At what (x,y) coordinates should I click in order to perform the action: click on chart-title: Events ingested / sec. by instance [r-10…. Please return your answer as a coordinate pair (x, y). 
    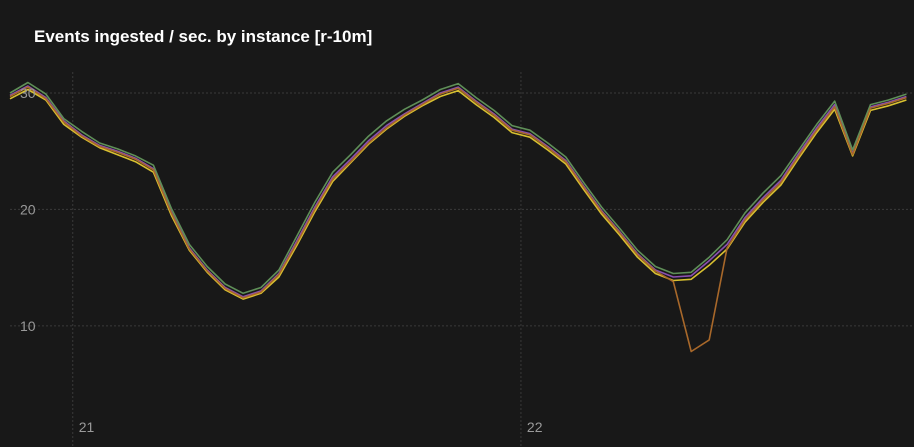
    Looking at the image, I should click on (203, 36).